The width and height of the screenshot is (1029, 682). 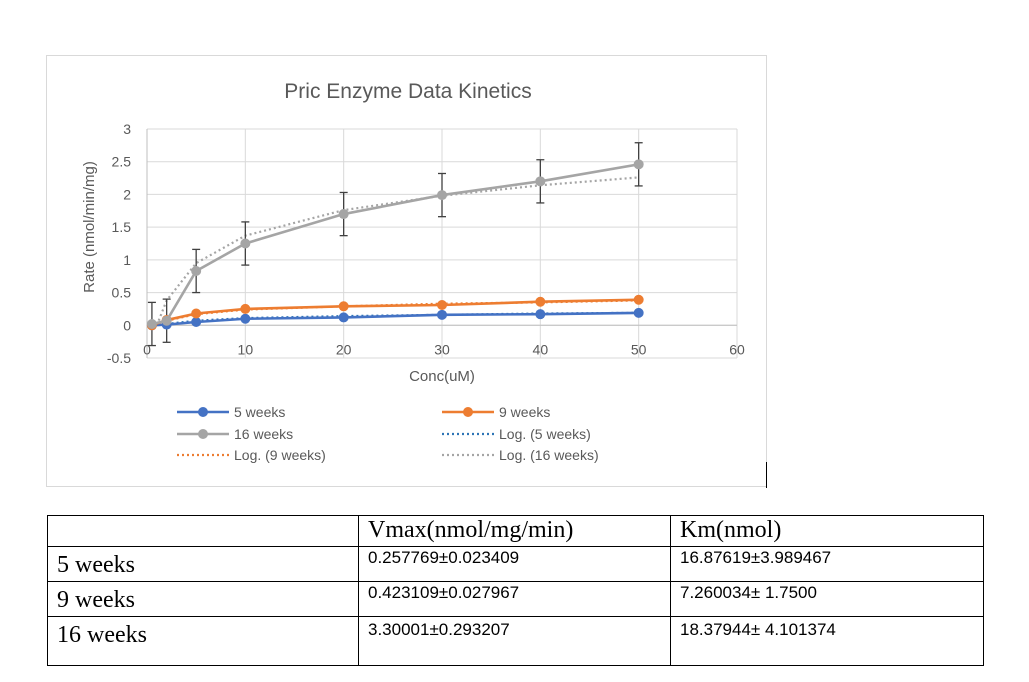 What do you see at coordinates (127, 260) in the screenshot?
I see `y-tick-label: 1` at bounding box center [127, 260].